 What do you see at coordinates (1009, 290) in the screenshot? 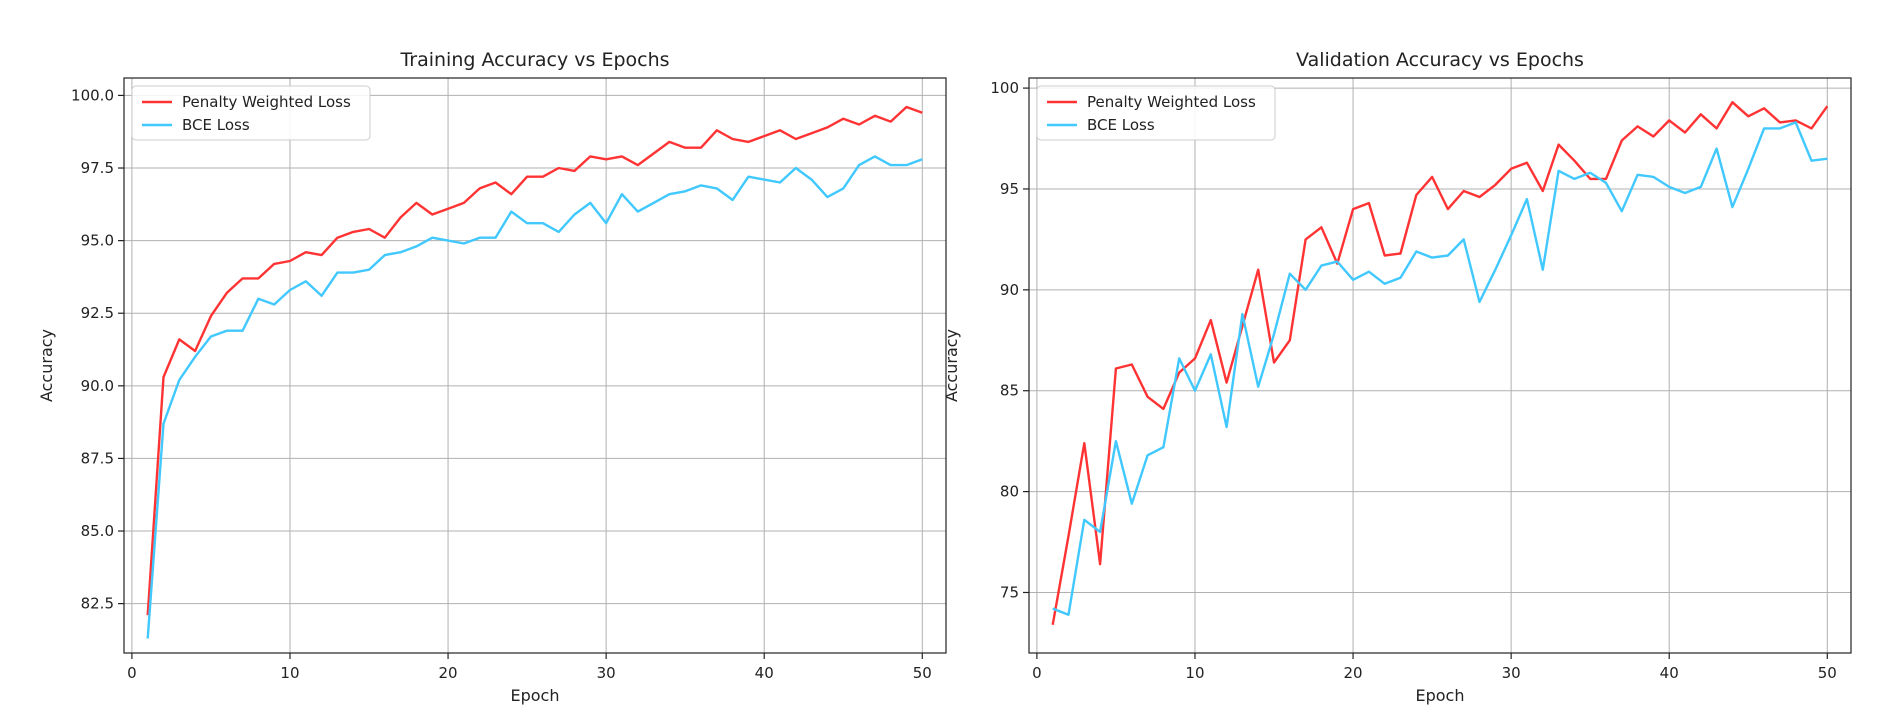
I see `y-tick-label: 90` at bounding box center [1009, 290].